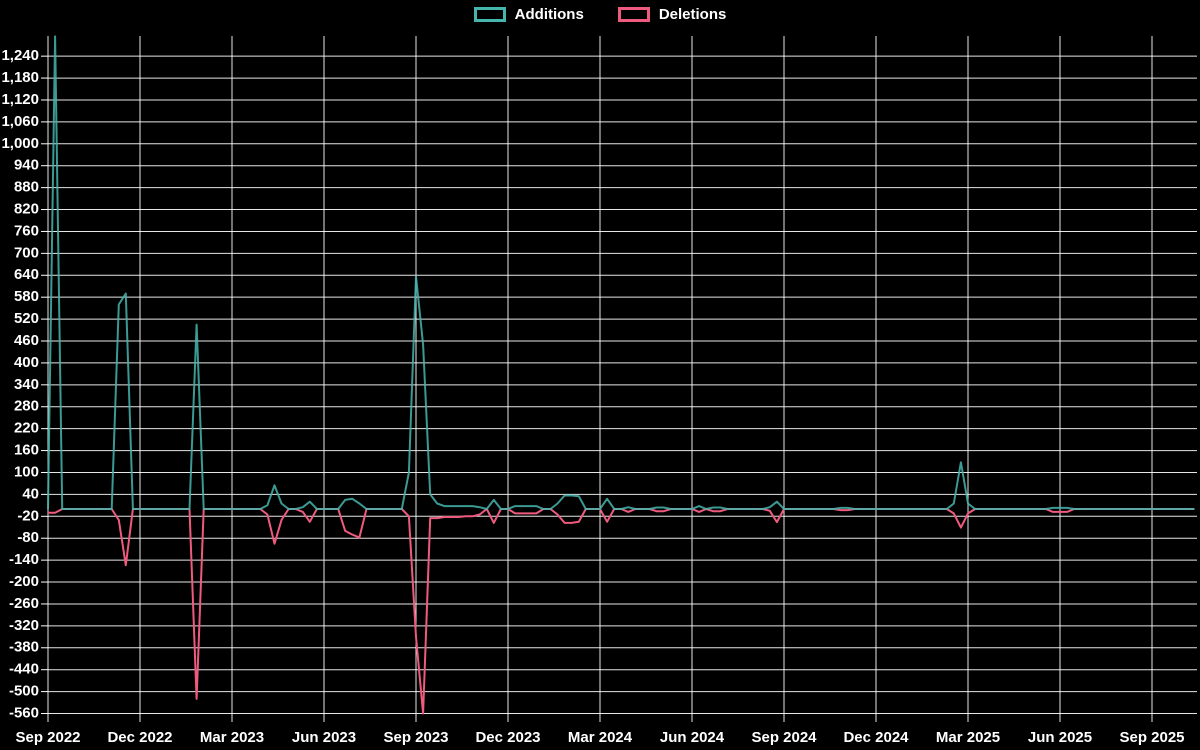  Describe the element at coordinates (26, 274) in the screenshot. I see `y-tick-label: 640` at that location.